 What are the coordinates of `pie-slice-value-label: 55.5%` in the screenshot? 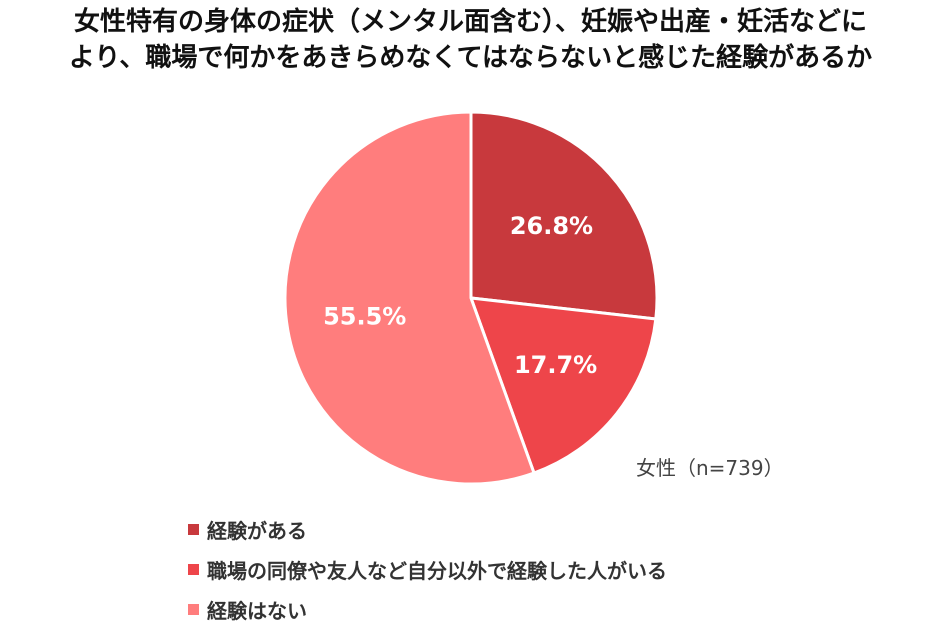 It's located at (364, 317).